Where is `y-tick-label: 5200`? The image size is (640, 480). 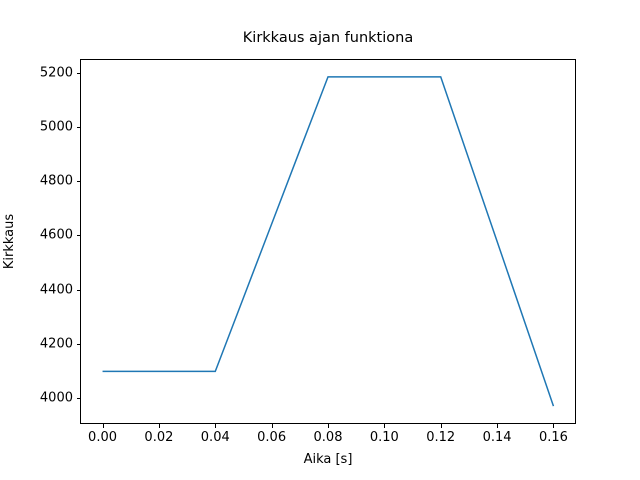 y-tick-label: 5200 is located at coordinates (56, 73).